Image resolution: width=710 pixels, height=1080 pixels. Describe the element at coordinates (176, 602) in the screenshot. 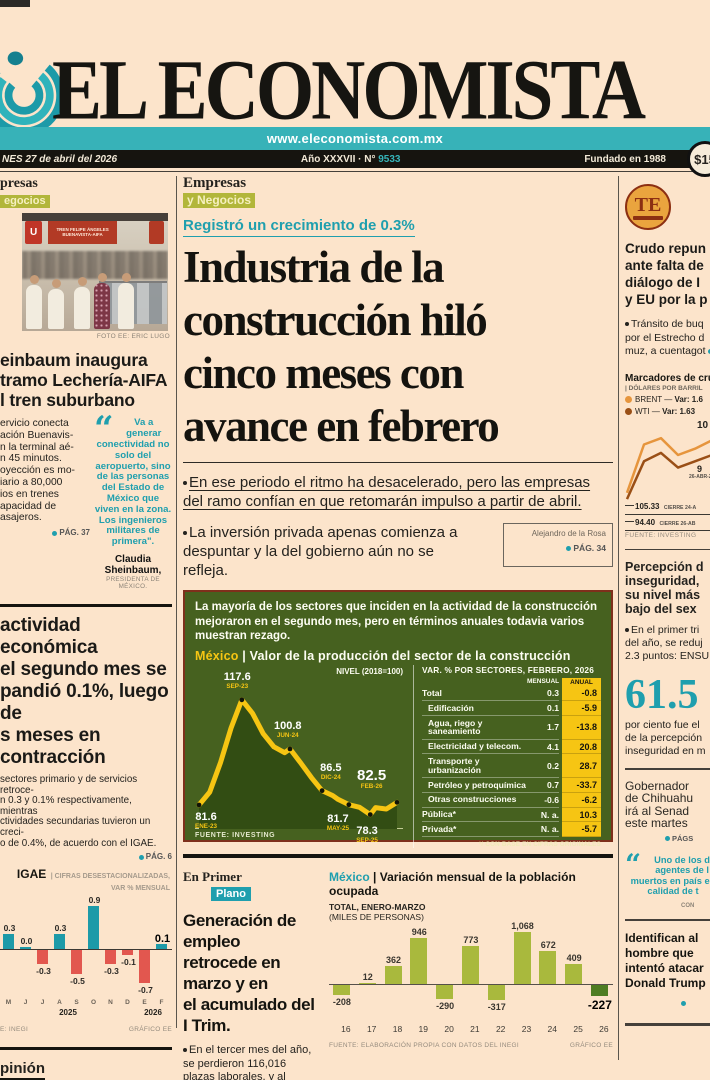

I see `column-divider-left` at that location.